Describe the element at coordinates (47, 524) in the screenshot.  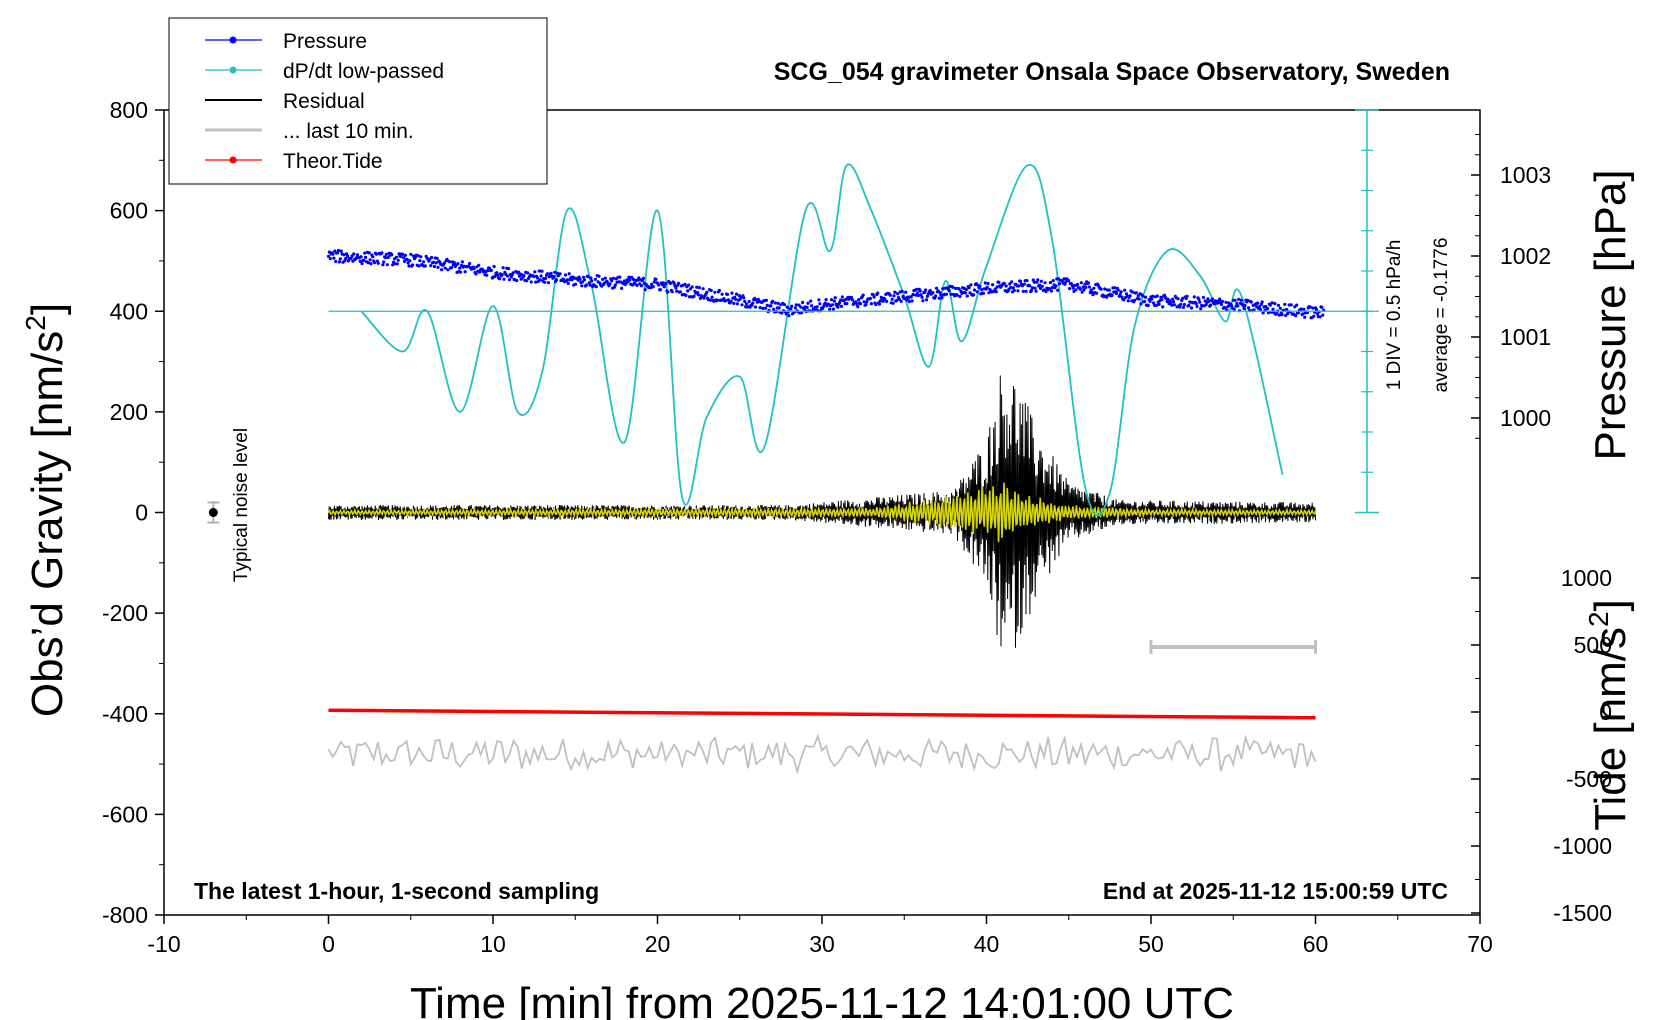
I see `y-axis-label-left-main: Obs’d Gravity [nm/s` at that location.